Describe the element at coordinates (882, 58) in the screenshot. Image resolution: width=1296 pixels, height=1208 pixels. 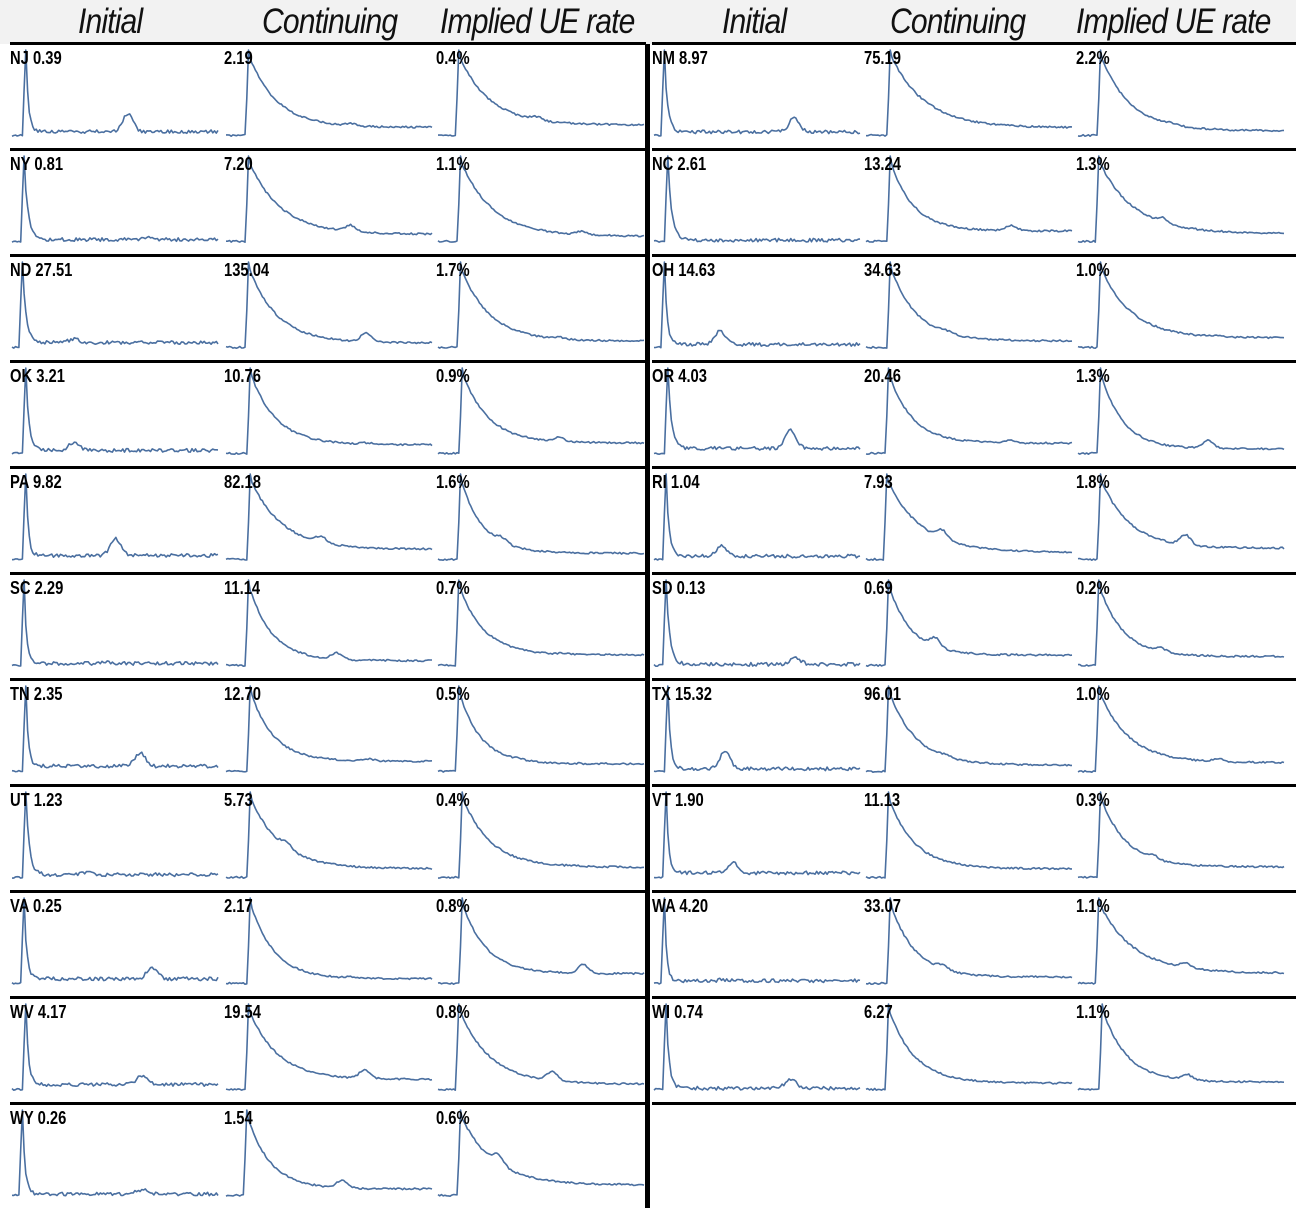
I see `panel-label: 75.19` at that location.